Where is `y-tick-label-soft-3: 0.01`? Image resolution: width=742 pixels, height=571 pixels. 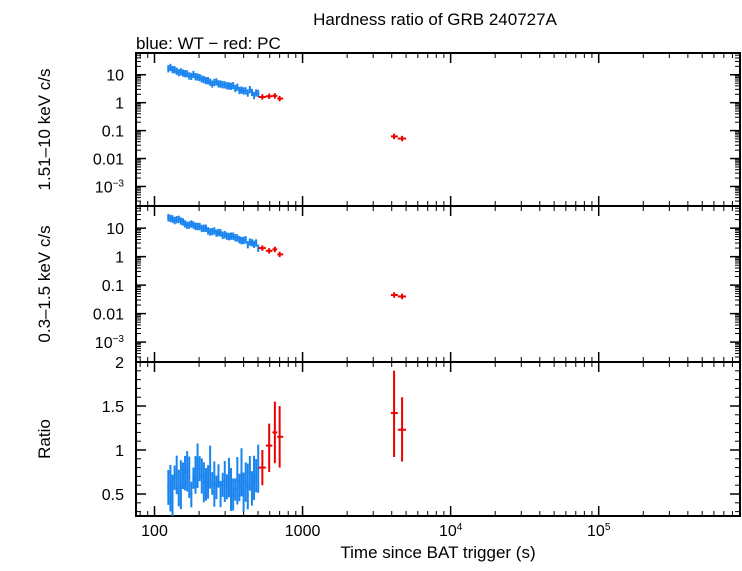 y-tick-label-soft-3: 0.01 is located at coordinates (108, 315).